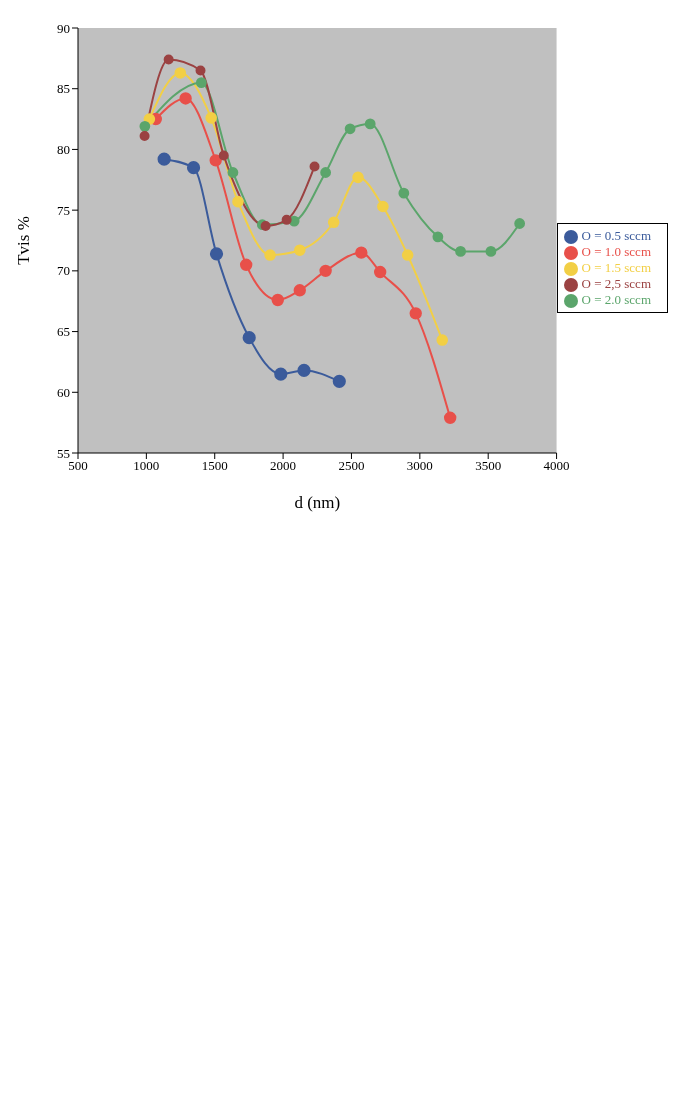 This screenshot has height=1108, width=694. What do you see at coordinates (419, 466) in the screenshot?
I see `x-tick-label: 3000` at bounding box center [419, 466].